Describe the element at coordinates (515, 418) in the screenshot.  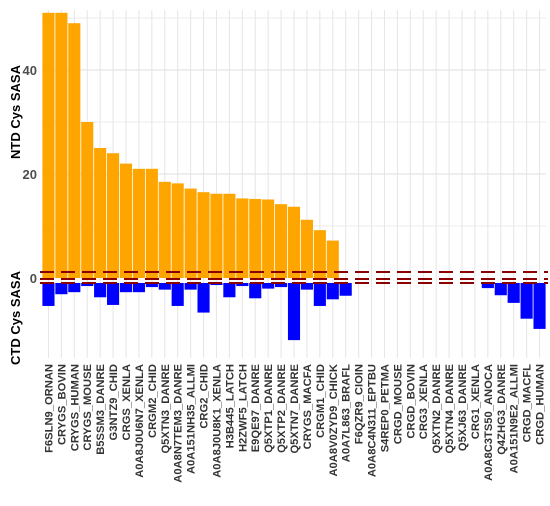
I see `x-category-label: A0A151N9E2_ALLMI` at that location.